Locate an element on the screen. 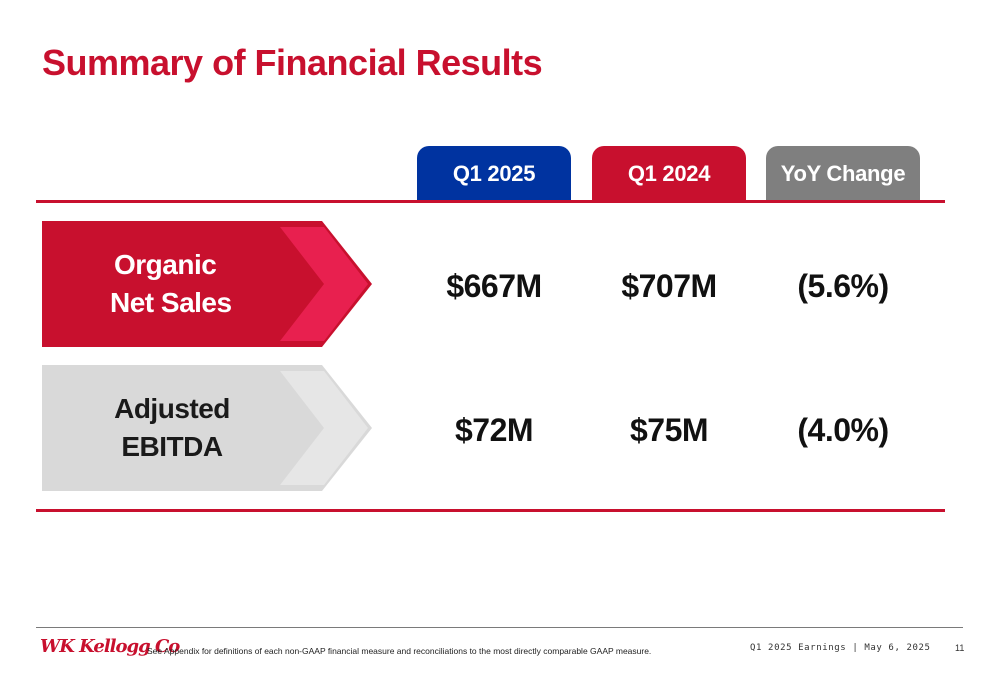 Image resolution: width=1000 pixels, height=685 pixels. cell-adjusted-ebitda-q1-2025: $72M is located at coordinates (494, 430).